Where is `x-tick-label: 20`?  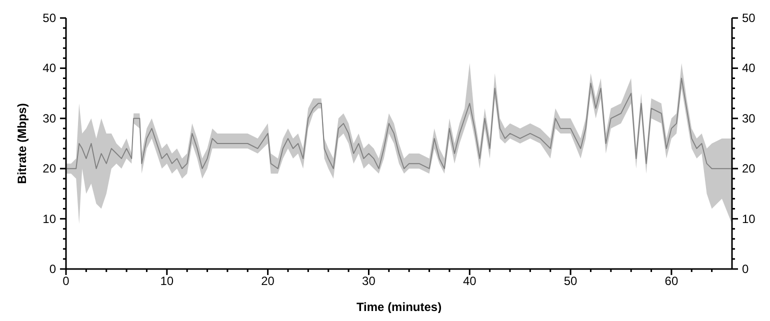
x-tick-label: 20 is located at coordinates (268, 281).